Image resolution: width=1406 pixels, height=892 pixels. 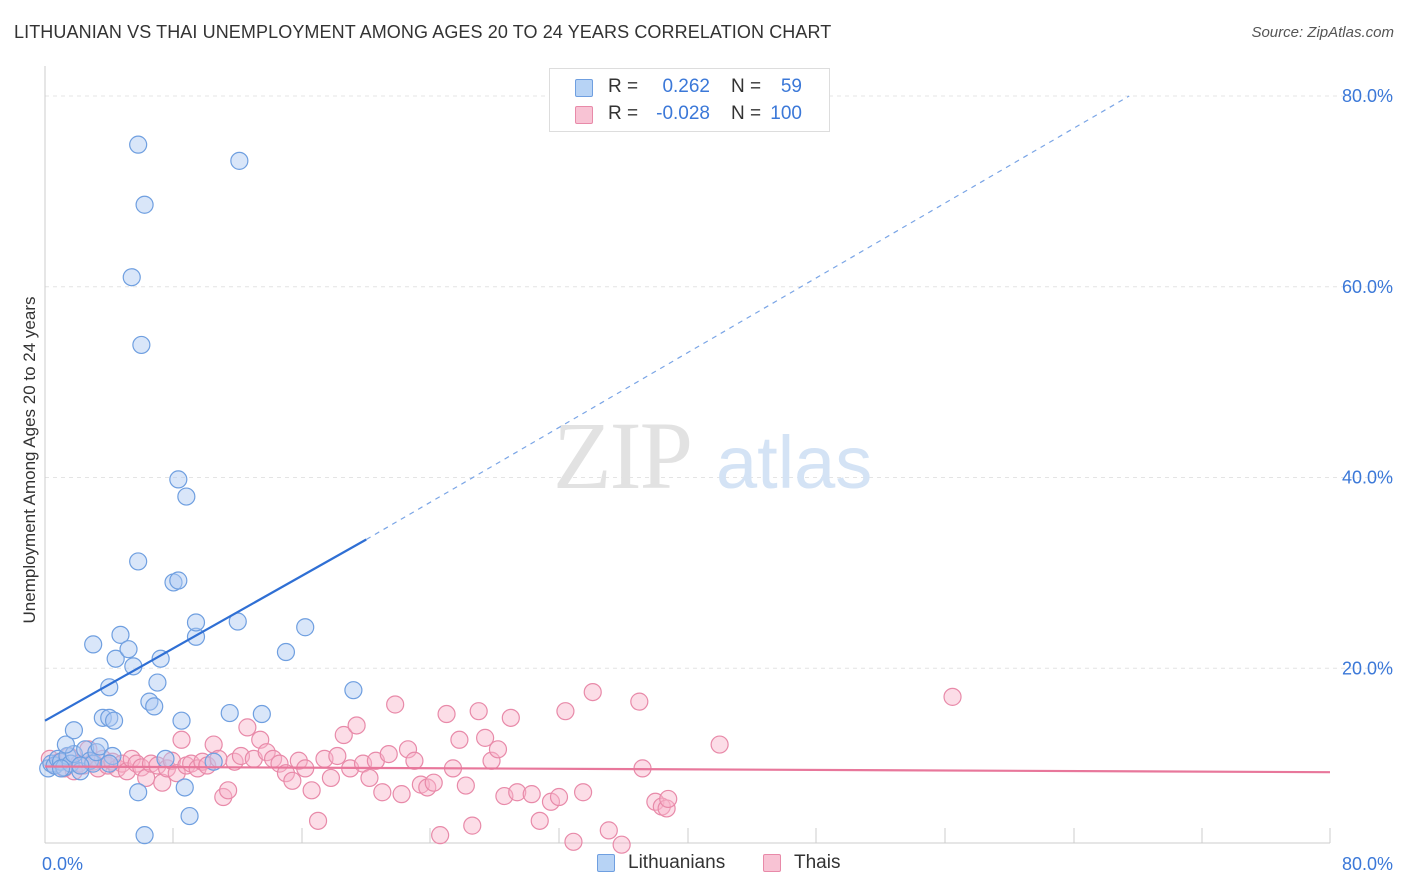 I want to click on x-tick-label: 80.0%, so click(x=1367, y=864).